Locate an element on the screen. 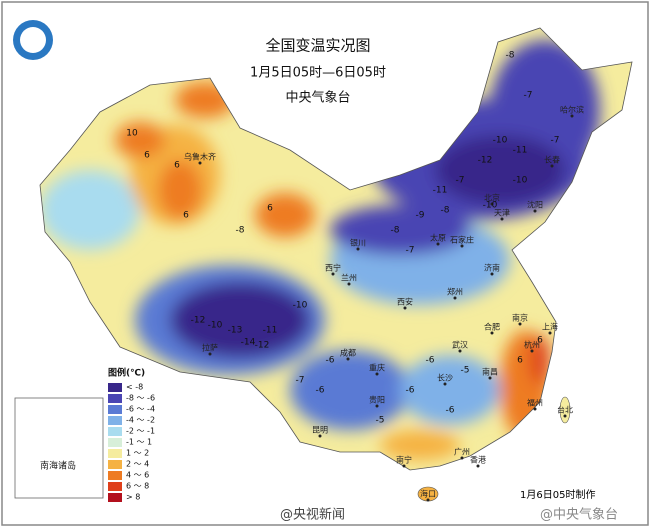 The height and width of the screenshot is (527, 650). city-label: 济南 is located at coordinates (492, 268).